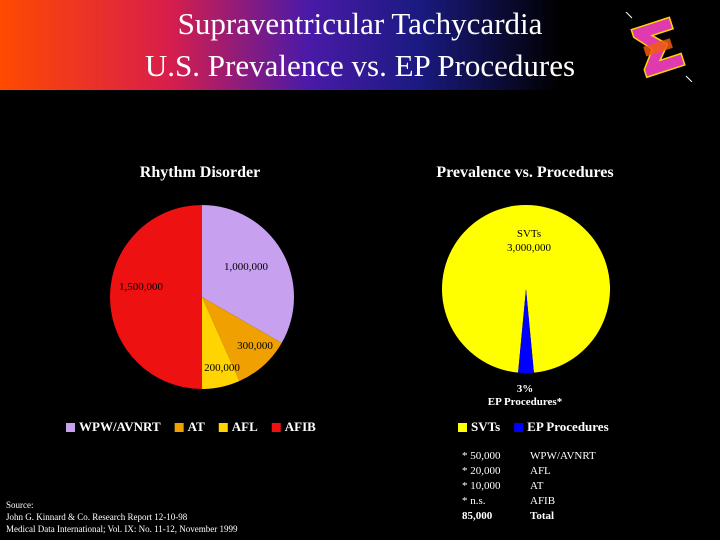  What do you see at coordinates (524, 172) in the screenshot?
I see `right-chart-title: Prevalence vs. Procedures` at bounding box center [524, 172].